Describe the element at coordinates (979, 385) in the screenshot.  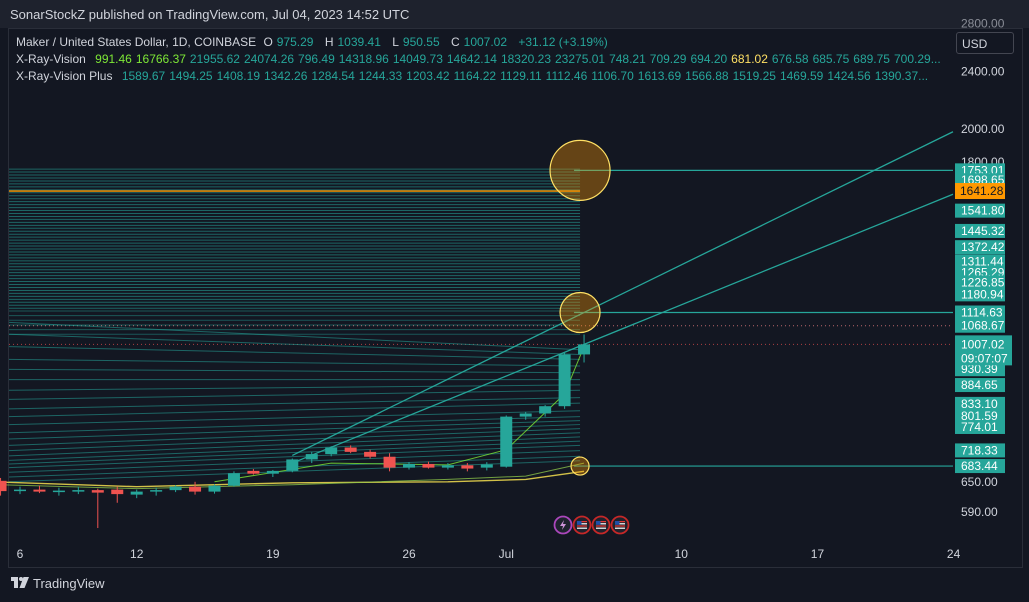
I see `price-level-label: 884.65` at that location.